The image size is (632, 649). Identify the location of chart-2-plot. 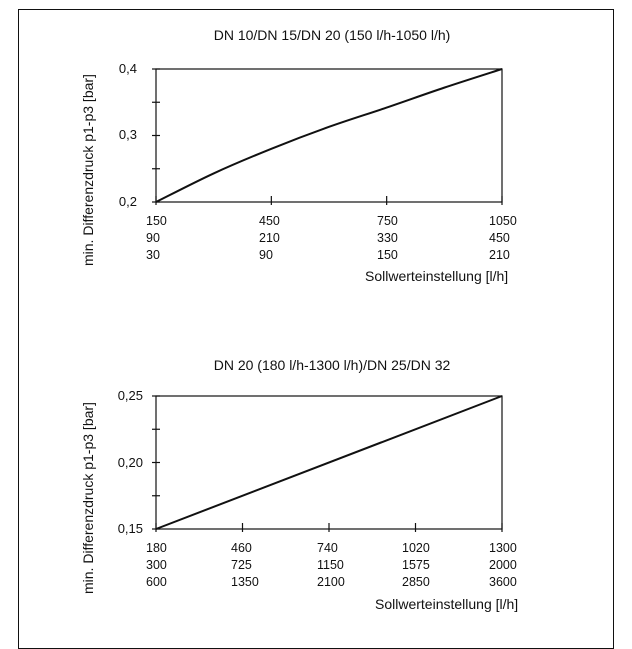
(327, 463).